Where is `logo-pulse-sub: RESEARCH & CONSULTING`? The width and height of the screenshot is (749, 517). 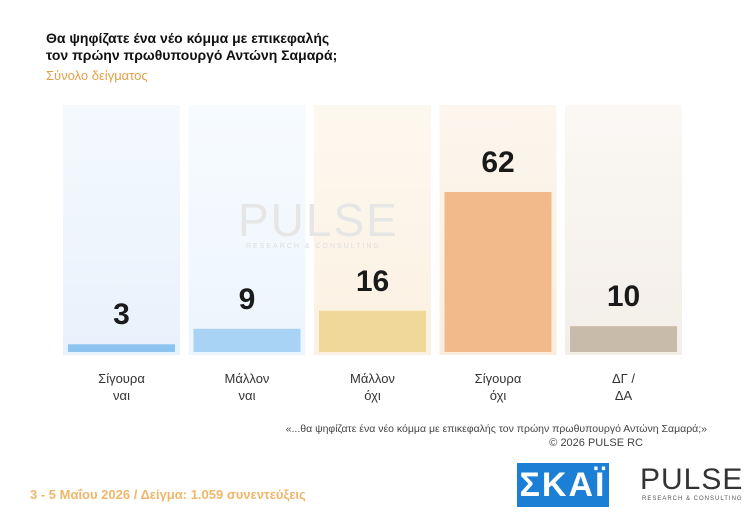
logo-pulse-sub: RESEARCH & CONSULTING is located at coordinates (692, 499).